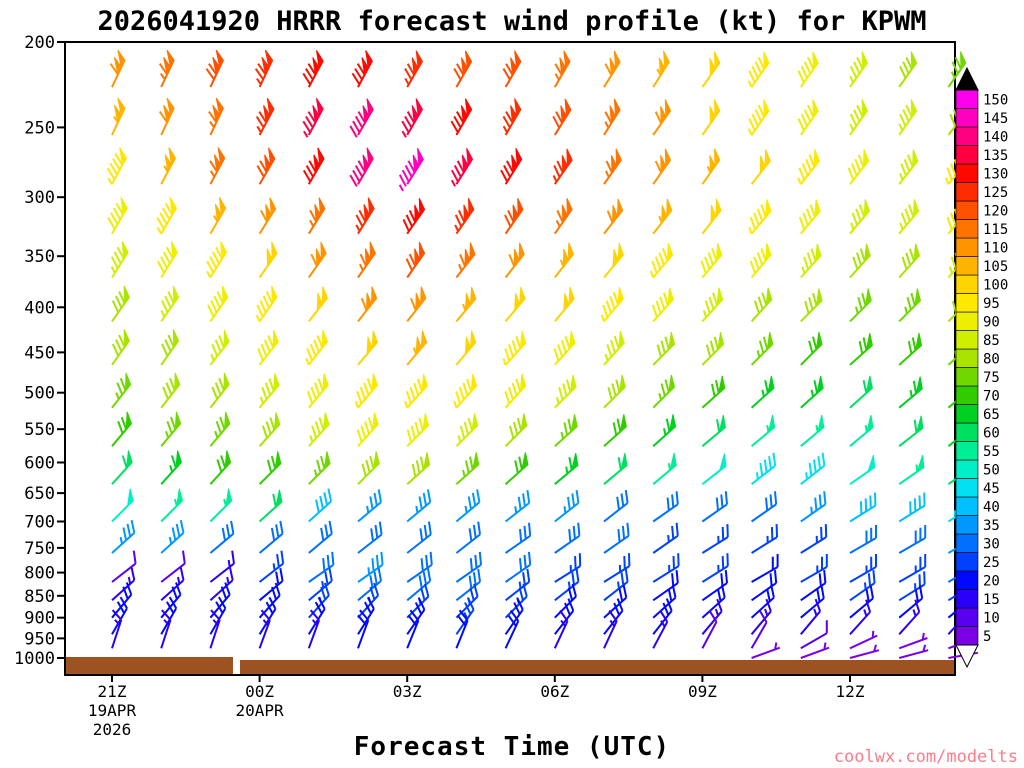 Image resolution: width=1024 pixels, height=768 pixels. What do you see at coordinates (112, 710) in the screenshot?
I see `x-tick-label: 19APR` at bounding box center [112, 710].